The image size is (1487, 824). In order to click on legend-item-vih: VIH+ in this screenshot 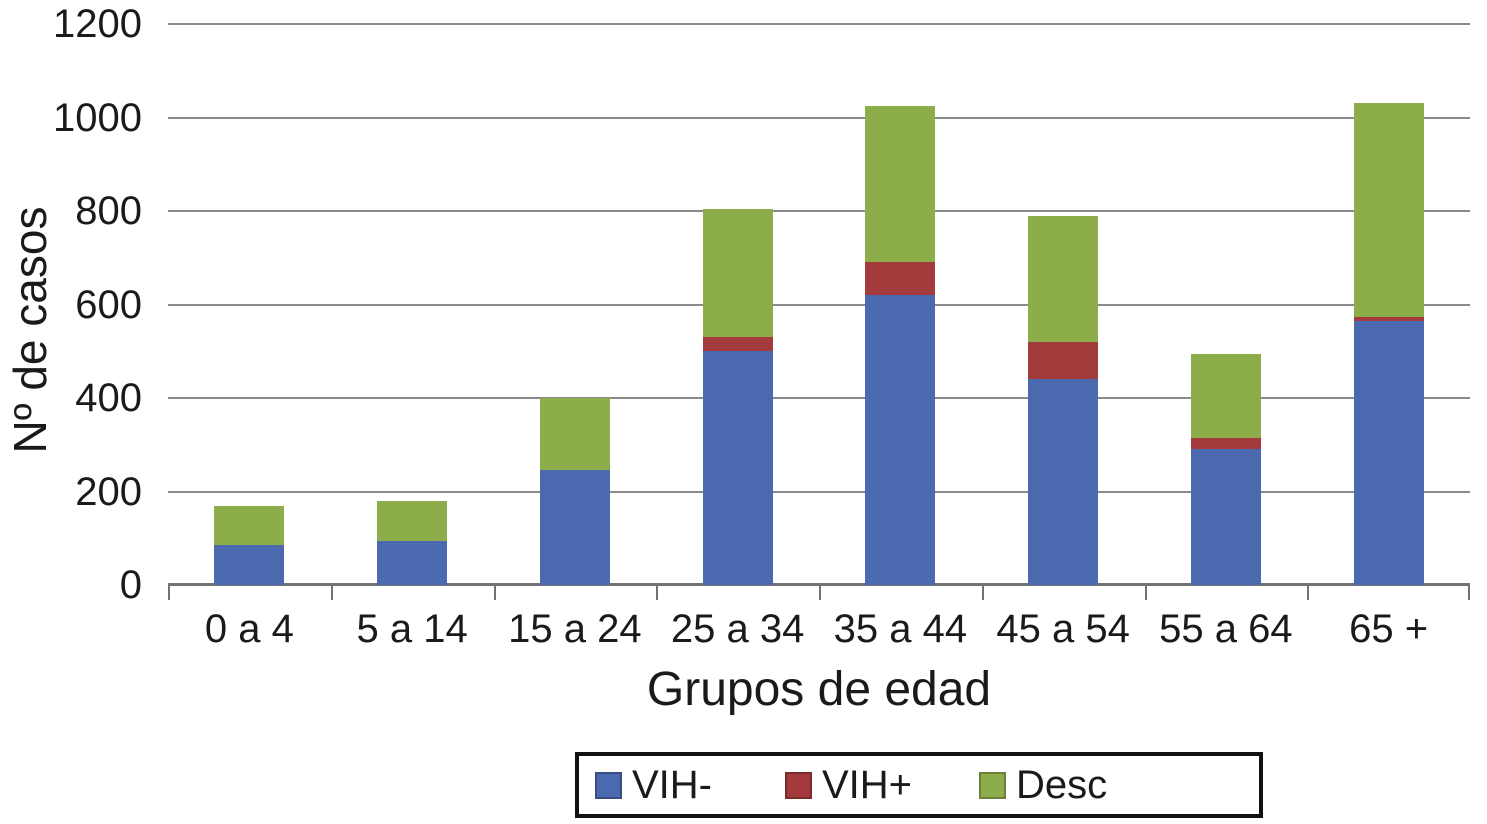, I will do `click(848, 785)`.